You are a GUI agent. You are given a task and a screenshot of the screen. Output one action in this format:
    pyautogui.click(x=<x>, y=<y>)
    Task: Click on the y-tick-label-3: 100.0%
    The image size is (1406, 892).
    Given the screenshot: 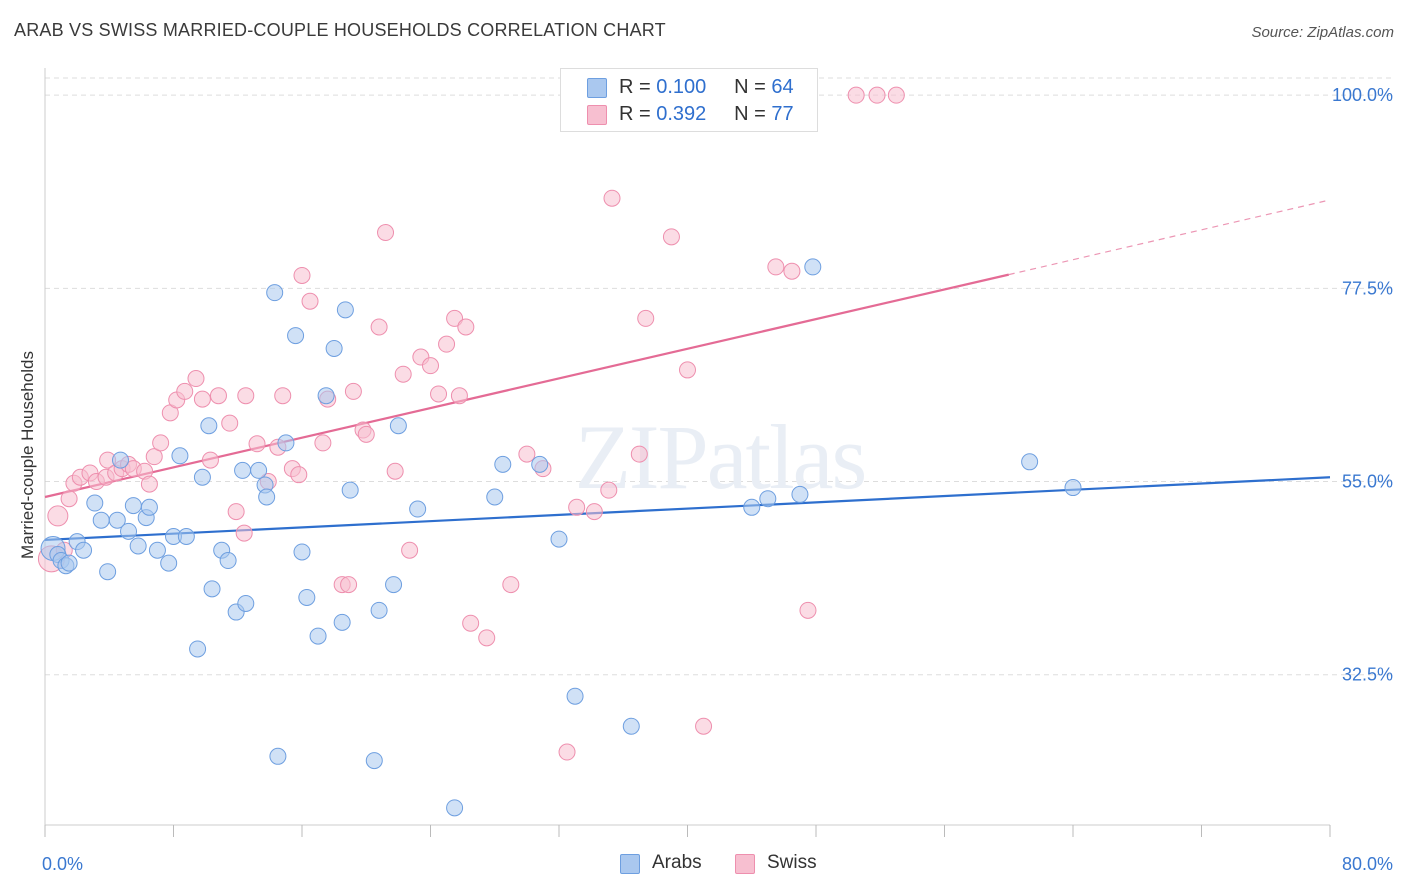 What is the action you would take?
    pyautogui.click(x=1362, y=95)
    